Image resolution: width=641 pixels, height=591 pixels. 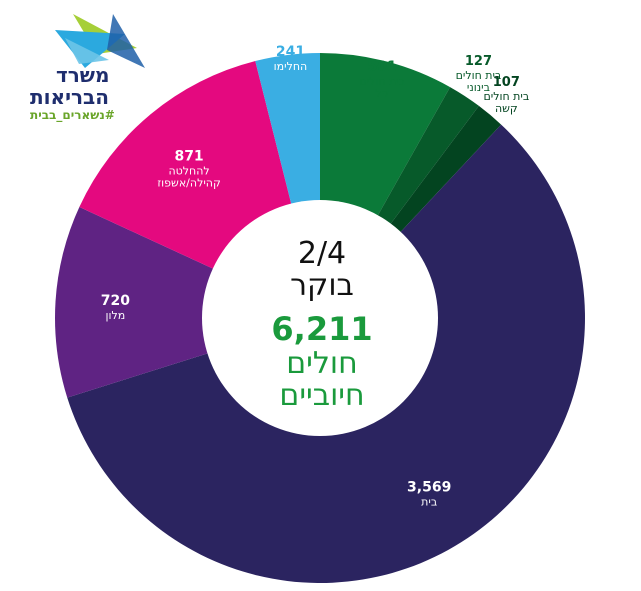 I want to click on slice-name-5-line-1: קהילה/אשפוז, so click(x=188, y=182).